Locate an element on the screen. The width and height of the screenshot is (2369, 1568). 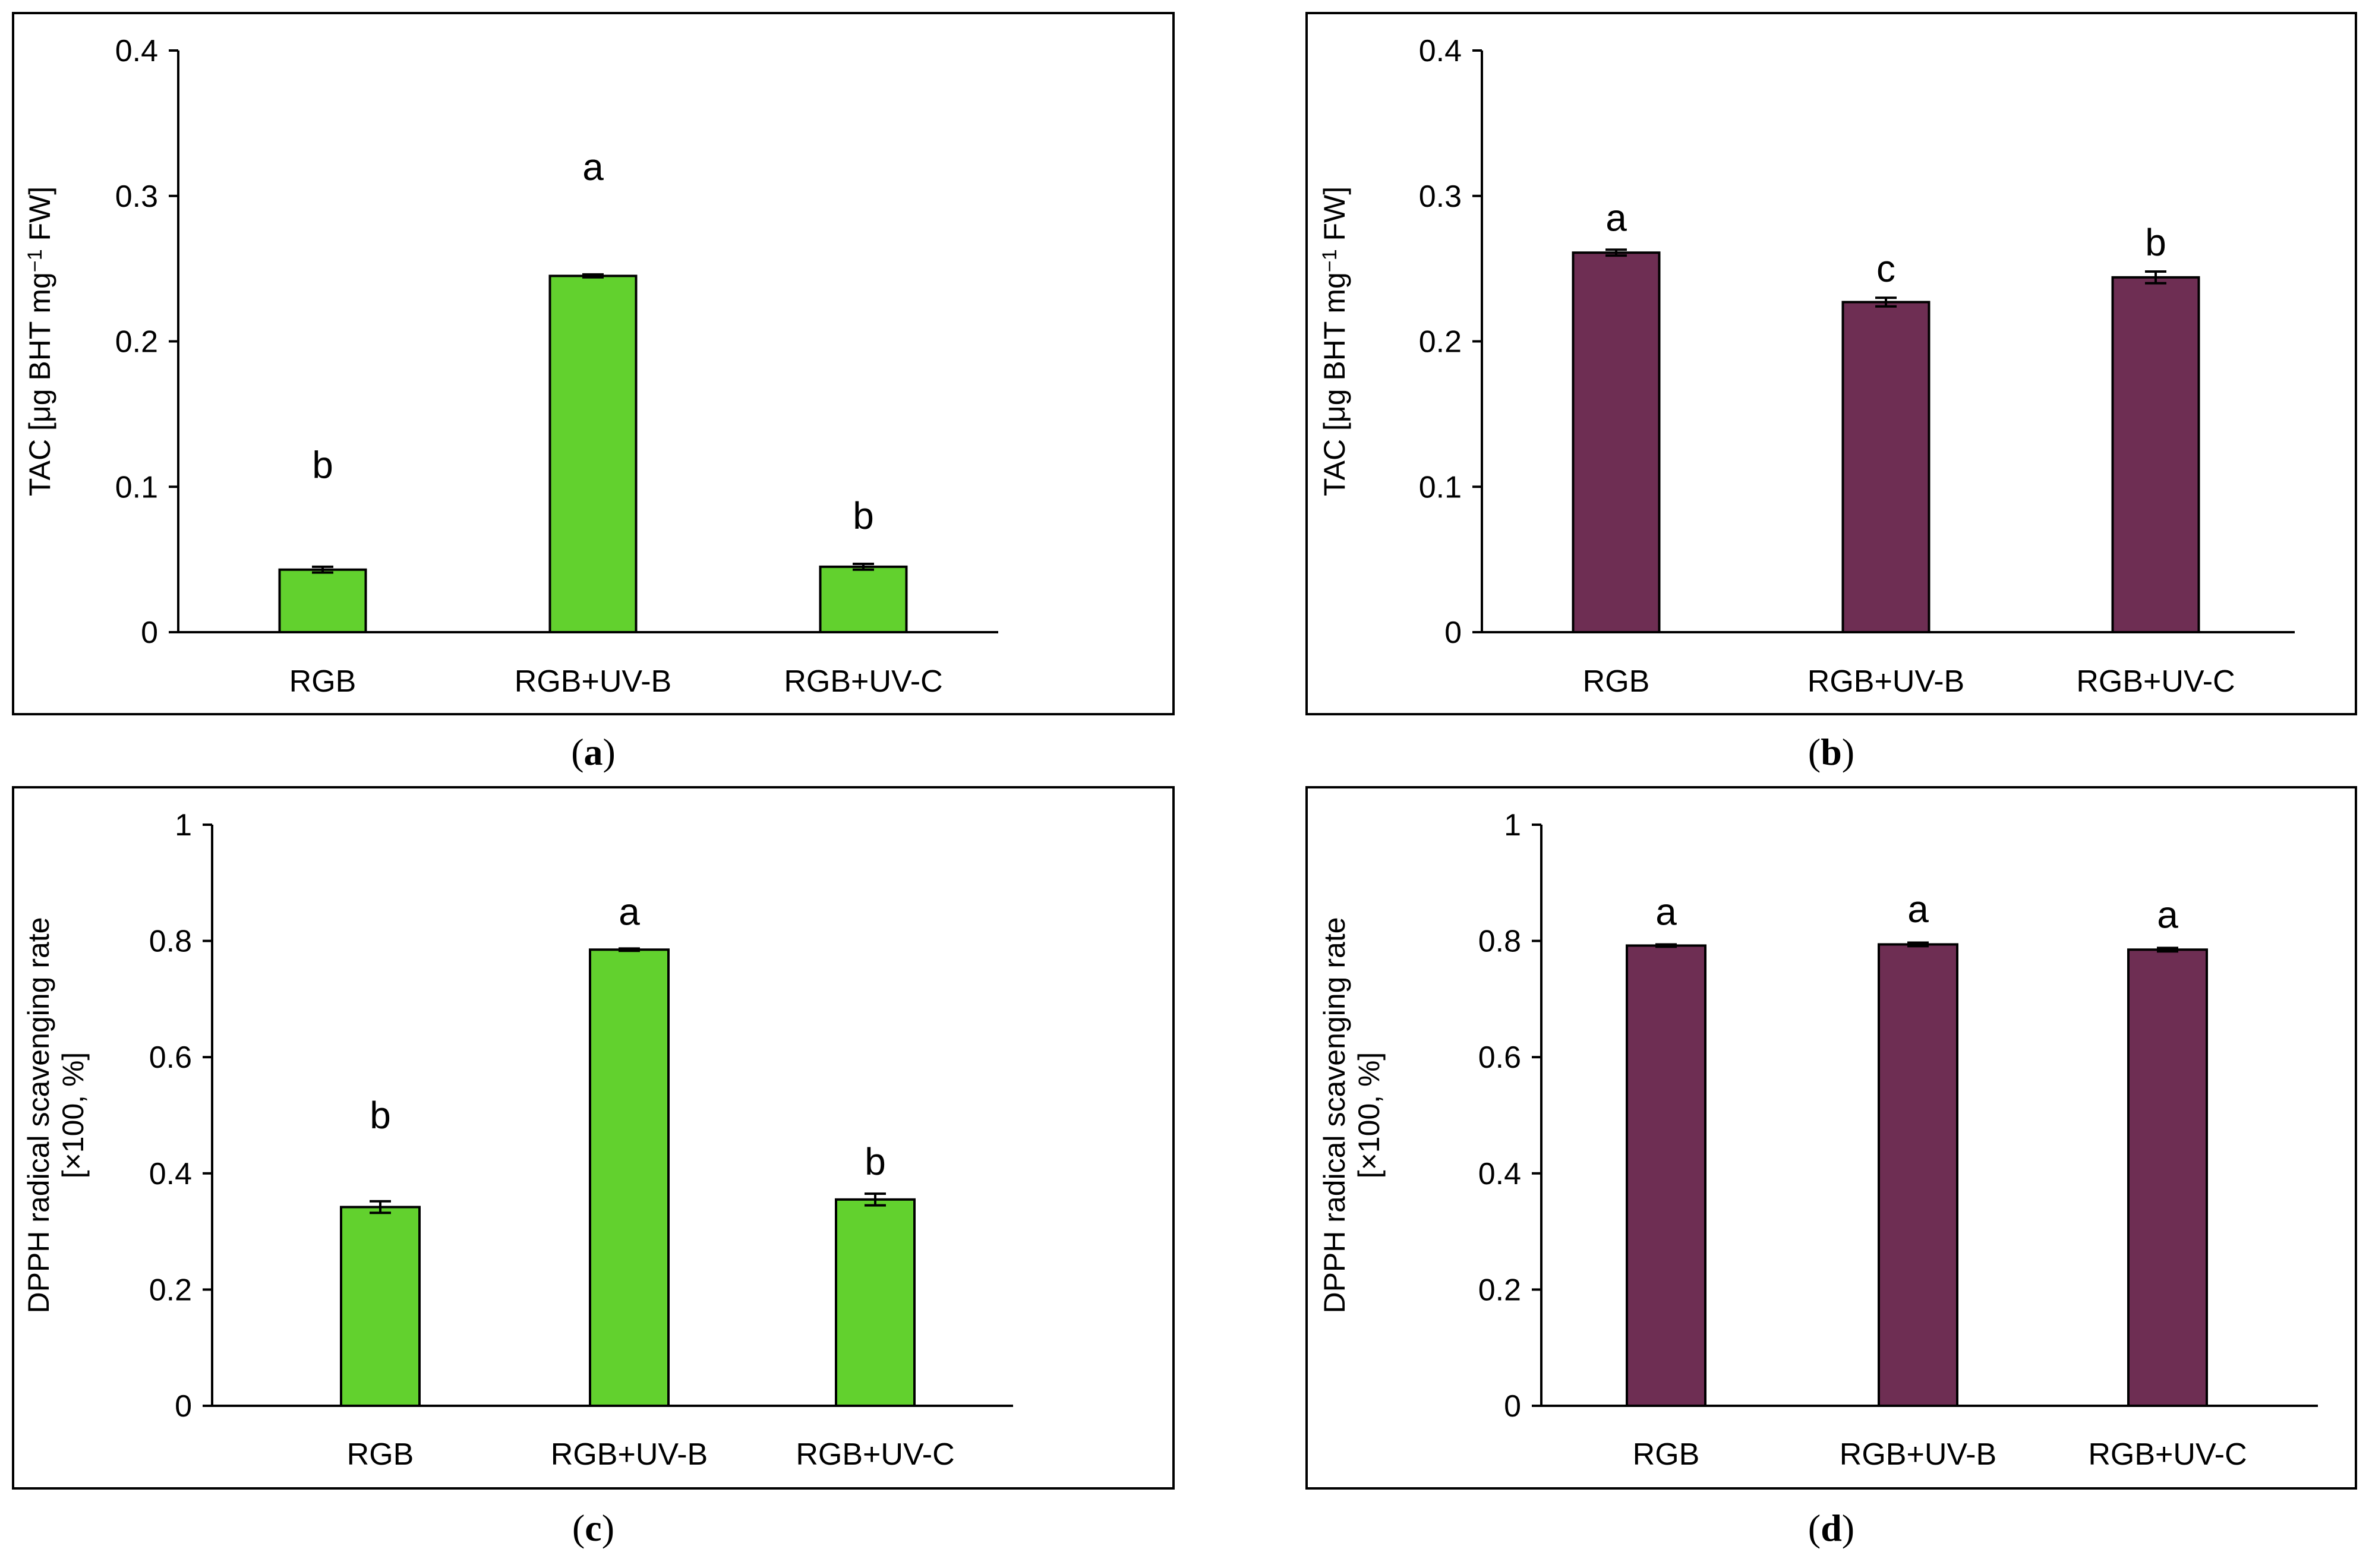
caption-letter: d is located at coordinates (1831, 1528).